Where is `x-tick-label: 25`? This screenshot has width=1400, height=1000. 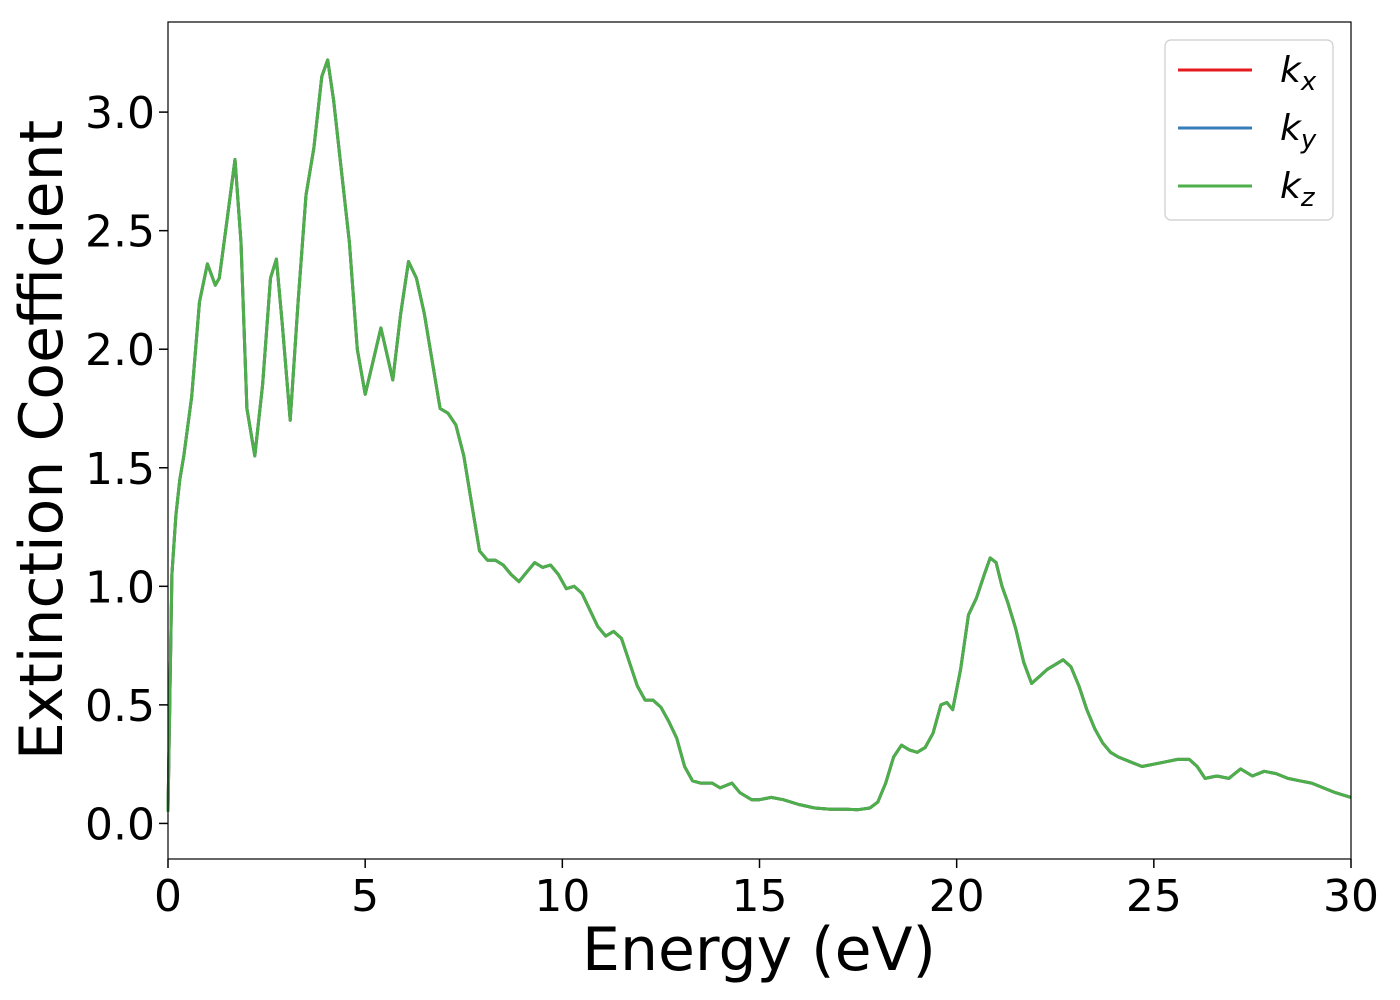 x-tick-label: 25 is located at coordinates (1154, 896).